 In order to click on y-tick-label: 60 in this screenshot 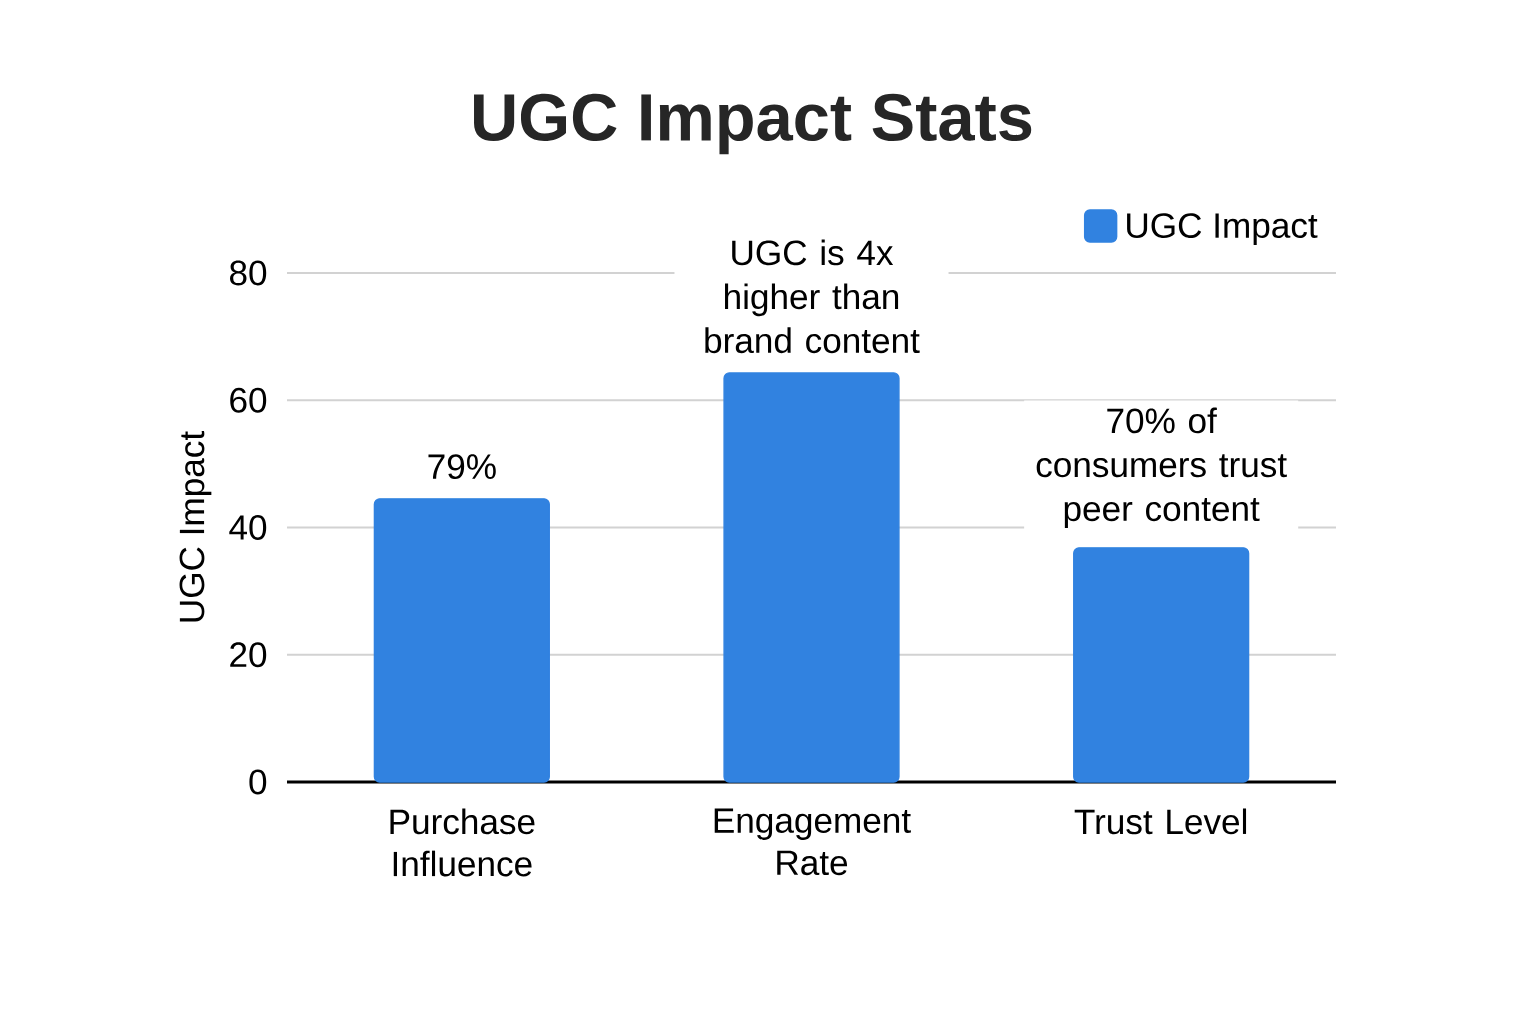, I will do `click(248, 400)`.